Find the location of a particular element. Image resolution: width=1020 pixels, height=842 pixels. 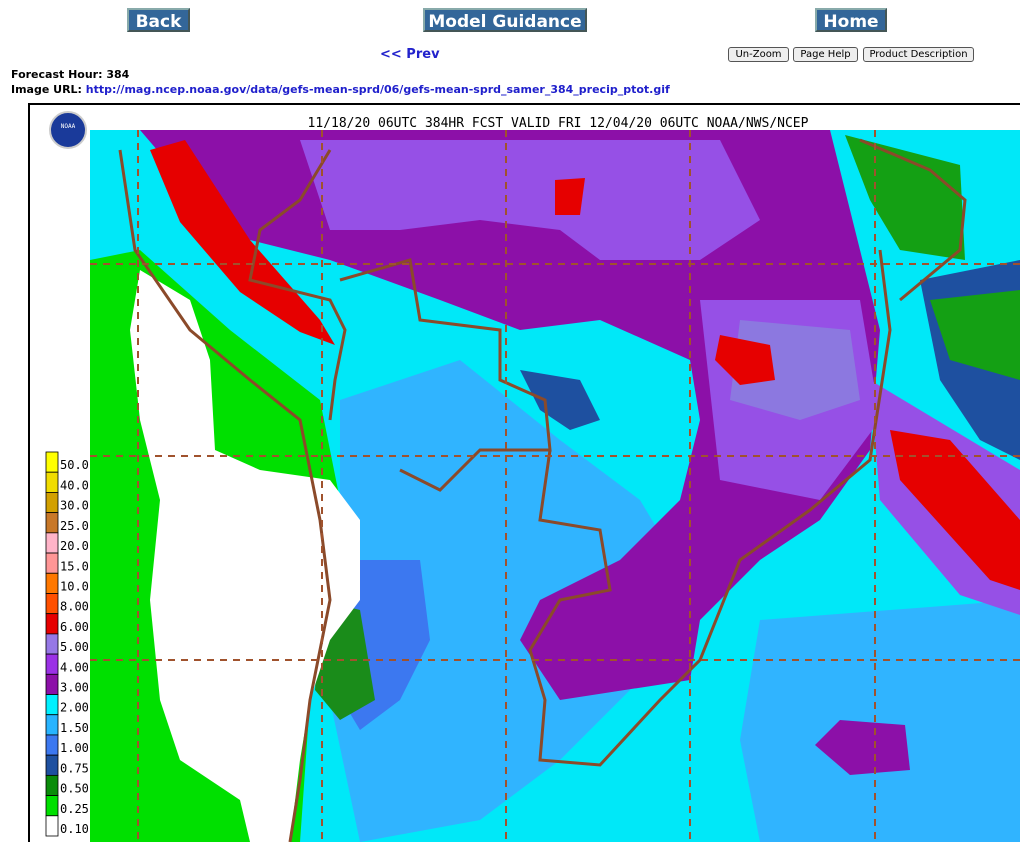

home-button: Home is located at coordinates (851, 20).